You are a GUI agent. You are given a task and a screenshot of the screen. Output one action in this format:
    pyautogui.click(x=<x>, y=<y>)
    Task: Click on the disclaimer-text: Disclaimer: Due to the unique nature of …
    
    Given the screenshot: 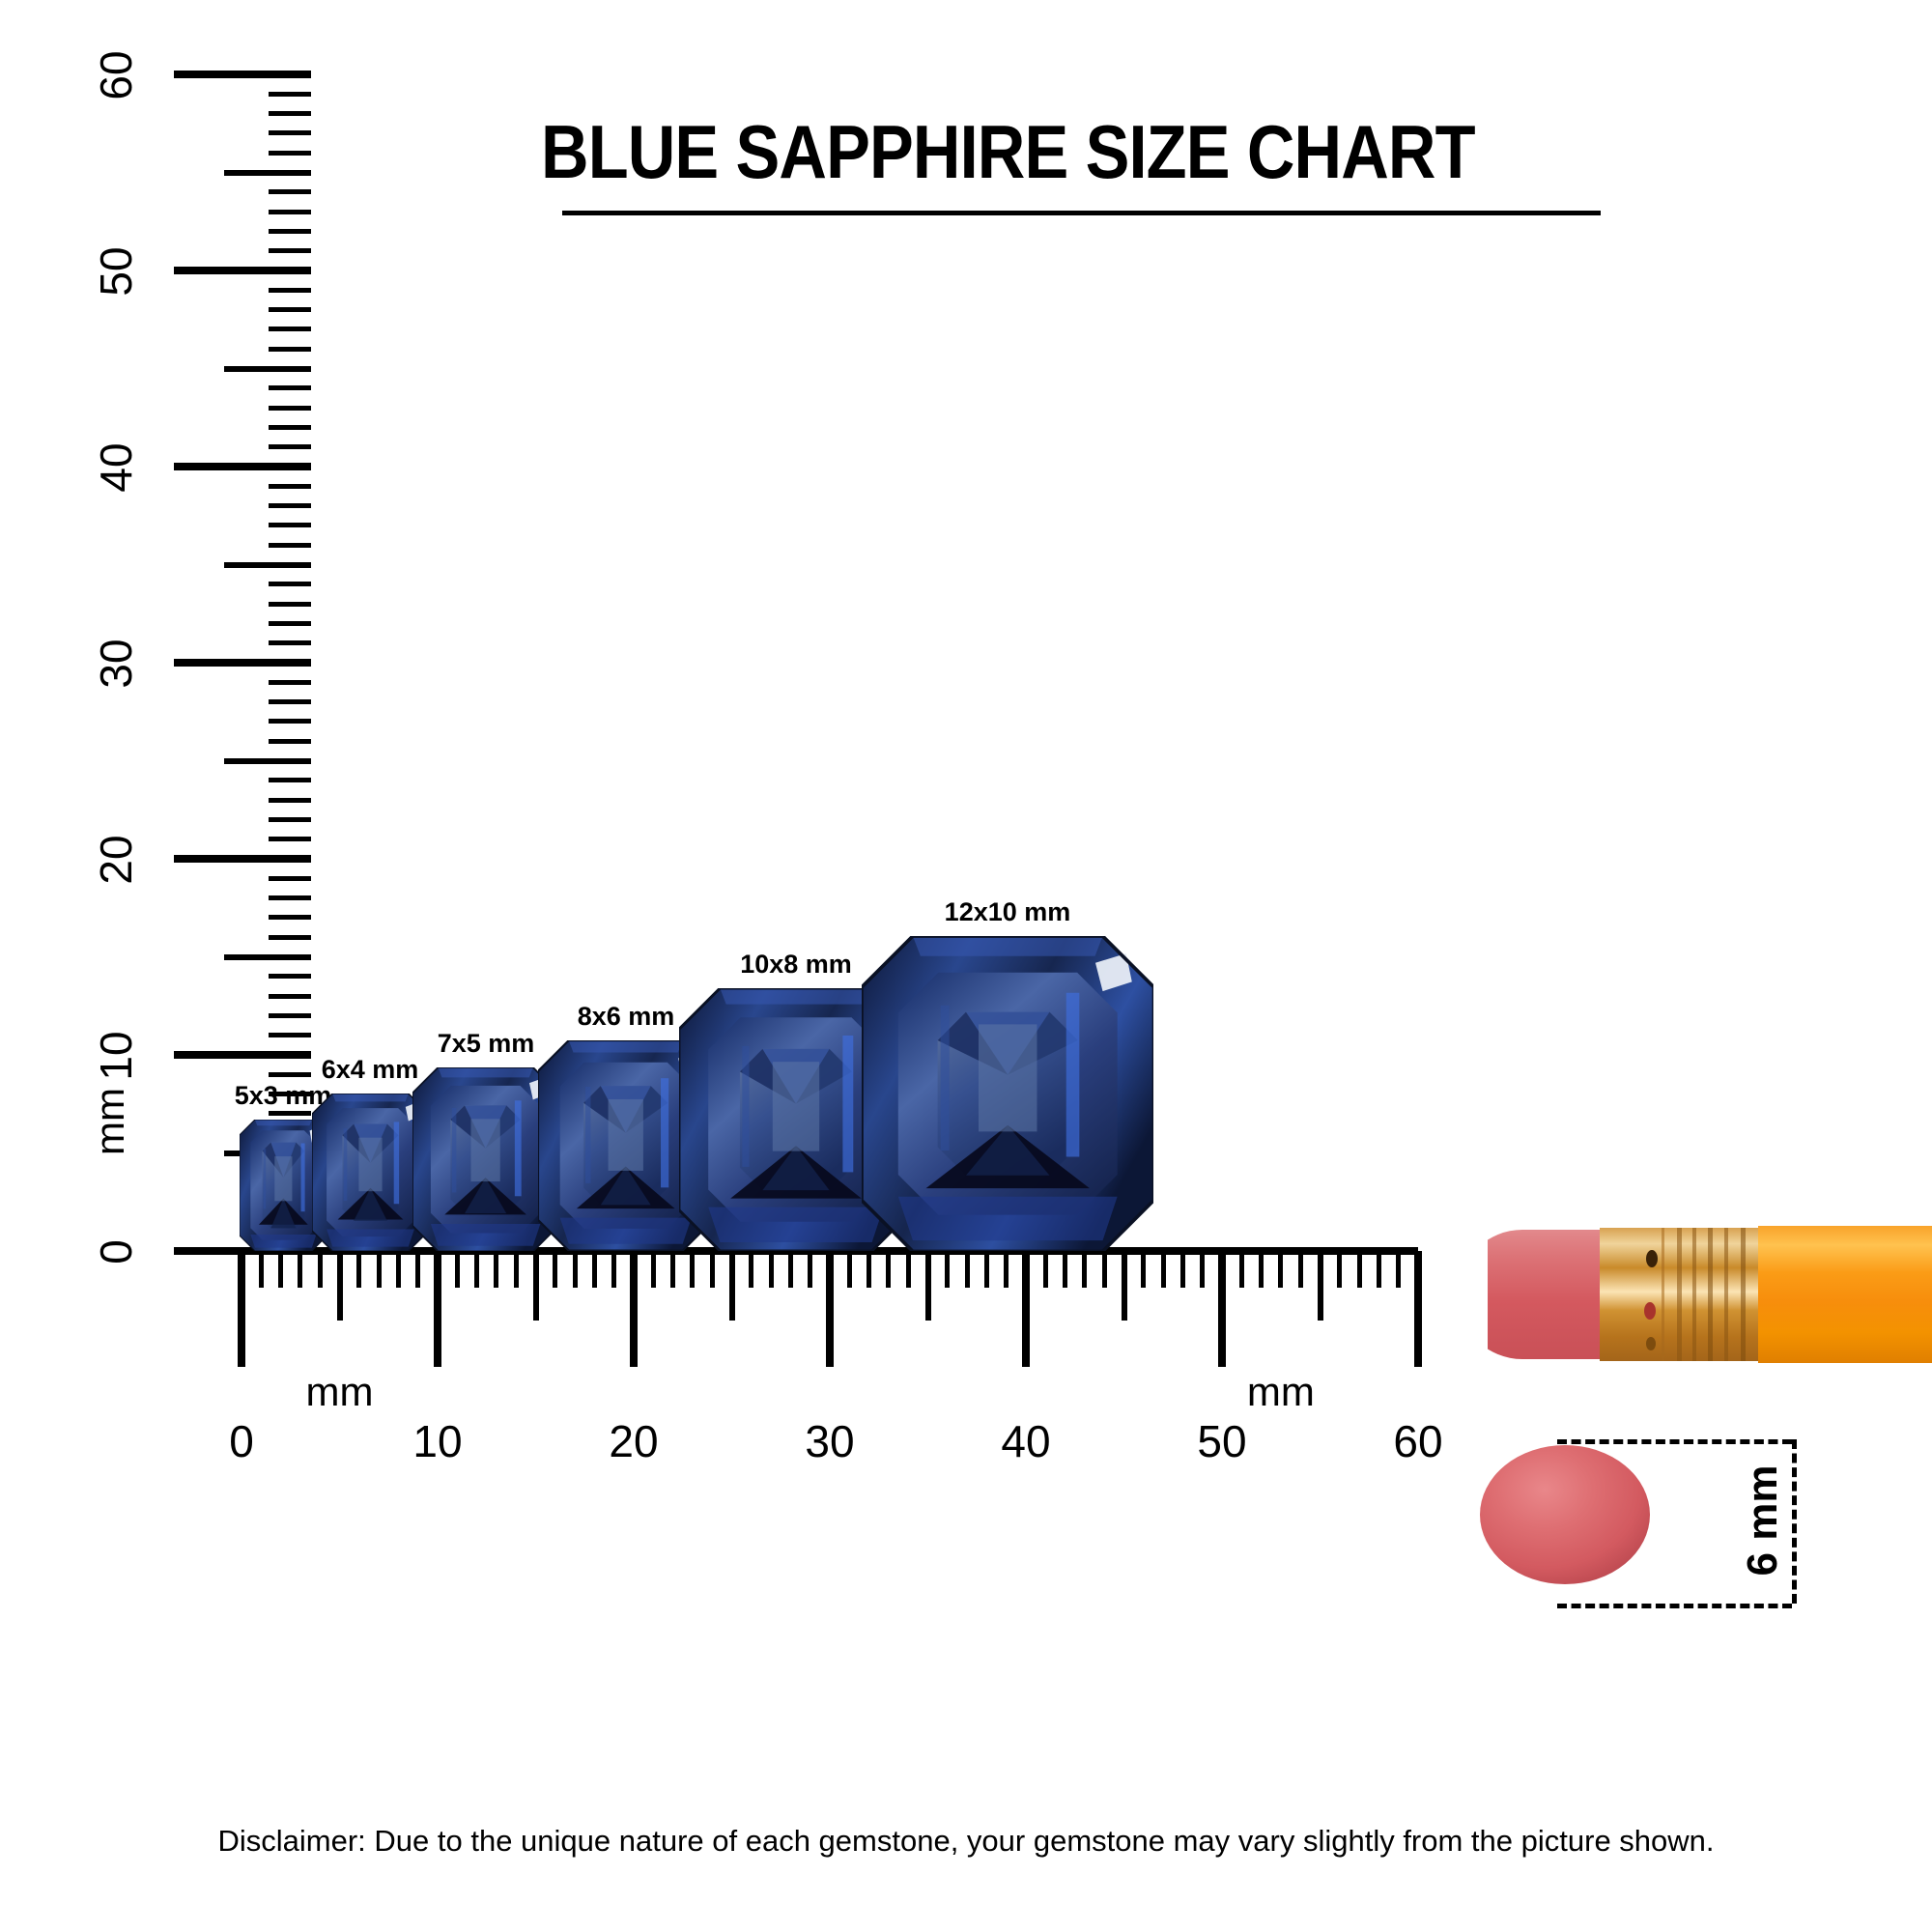 What is the action you would take?
    pyautogui.click(x=966, y=1841)
    